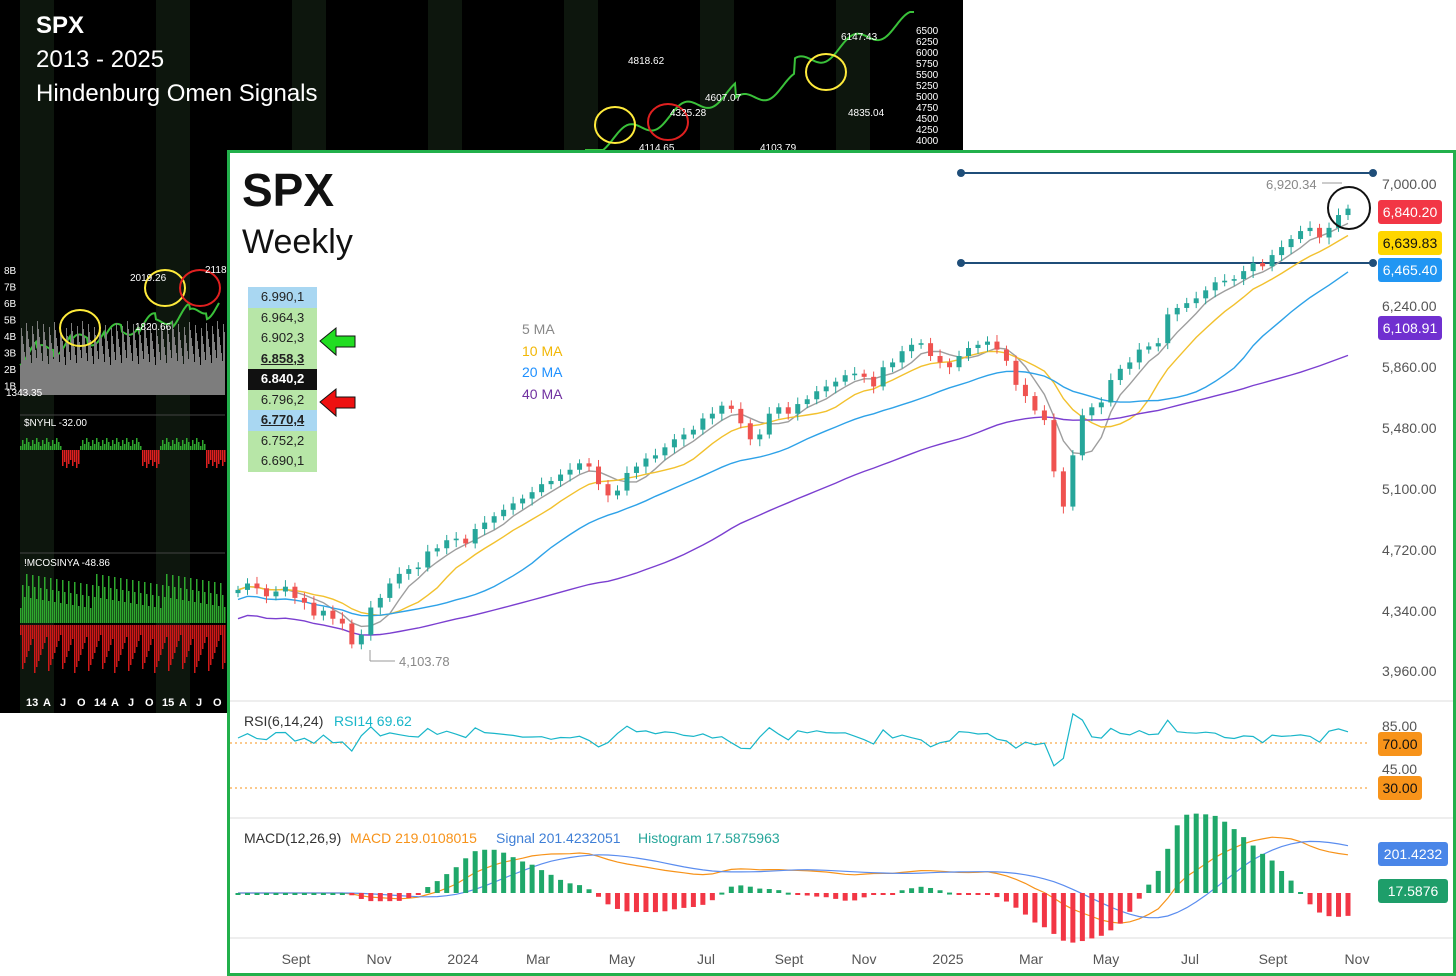 The height and width of the screenshot is (976, 1456). What do you see at coordinates (47, 703) in the screenshot?
I see `bg-x-tick: A` at bounding box center [47, 703].